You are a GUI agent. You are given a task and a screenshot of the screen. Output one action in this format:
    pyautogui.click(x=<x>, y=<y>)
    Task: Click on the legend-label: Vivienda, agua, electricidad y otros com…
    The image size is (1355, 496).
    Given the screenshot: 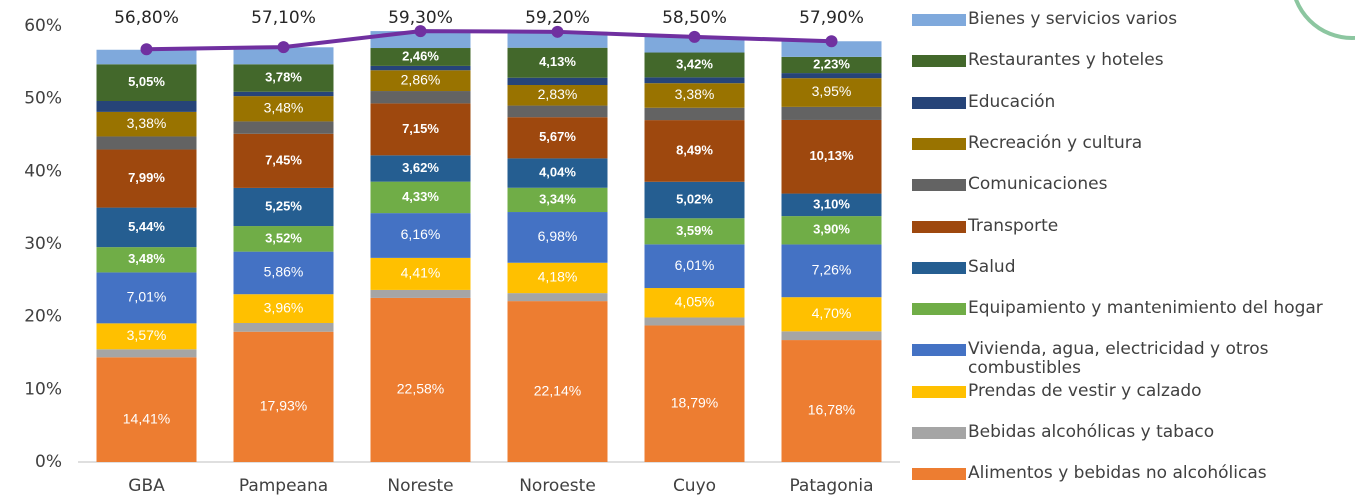 What is the action you would take?
    pyautogui.click(x=1118, y=359)
    